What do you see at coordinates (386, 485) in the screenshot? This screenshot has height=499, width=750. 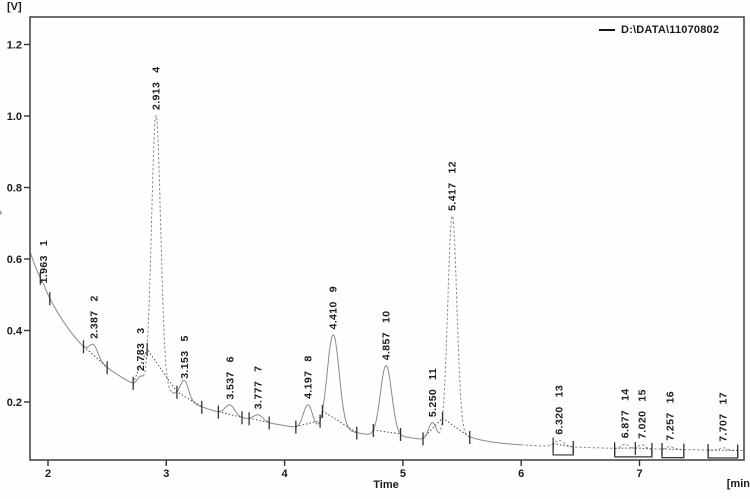 I see `x-axis-title: Time` at bounding box center [386, 485].